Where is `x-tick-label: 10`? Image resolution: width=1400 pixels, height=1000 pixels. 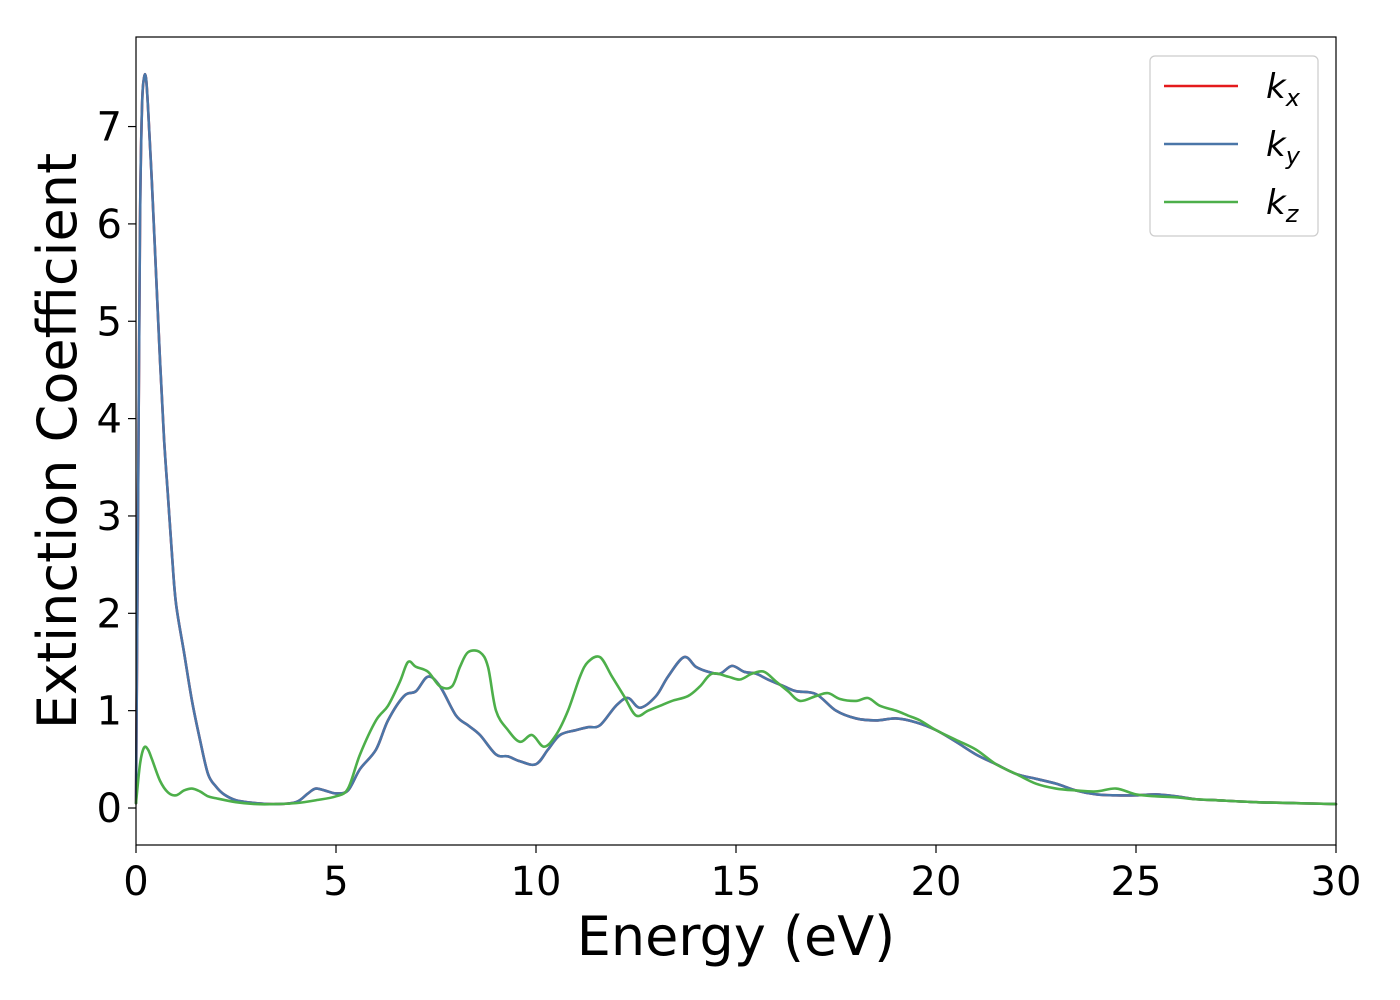
x-tick-label: 10 is located at coordinates (536, 882).